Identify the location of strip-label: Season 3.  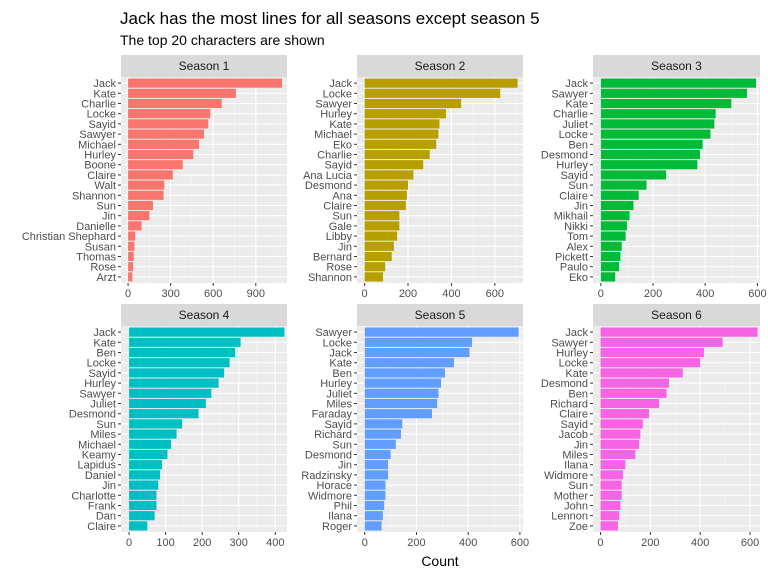
(676, 66).